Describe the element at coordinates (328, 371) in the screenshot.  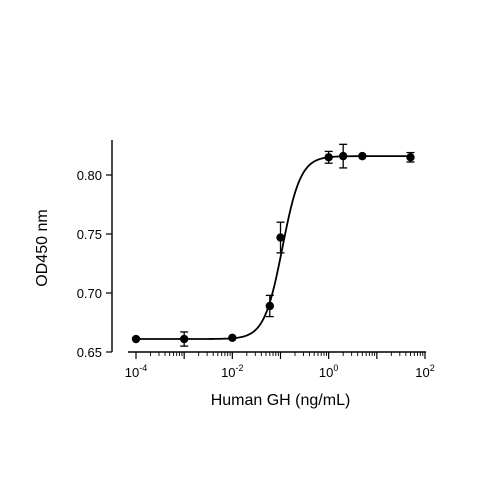
I see `x-tick-label: 10⁰` at that location.